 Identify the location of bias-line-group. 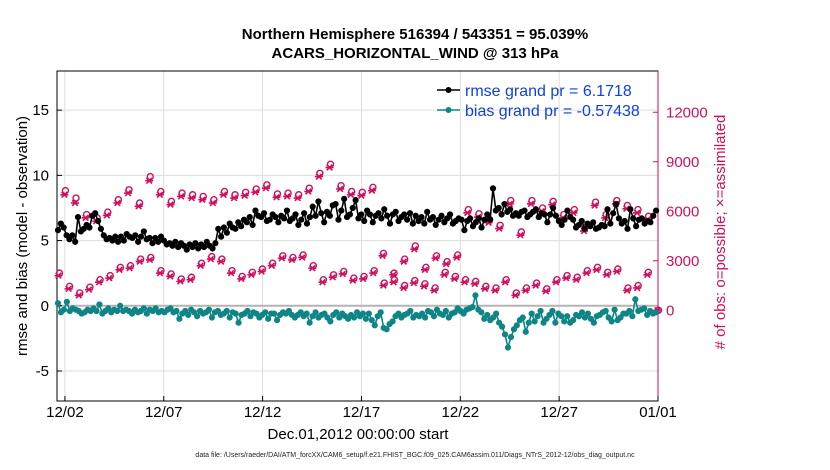
(357, 321).